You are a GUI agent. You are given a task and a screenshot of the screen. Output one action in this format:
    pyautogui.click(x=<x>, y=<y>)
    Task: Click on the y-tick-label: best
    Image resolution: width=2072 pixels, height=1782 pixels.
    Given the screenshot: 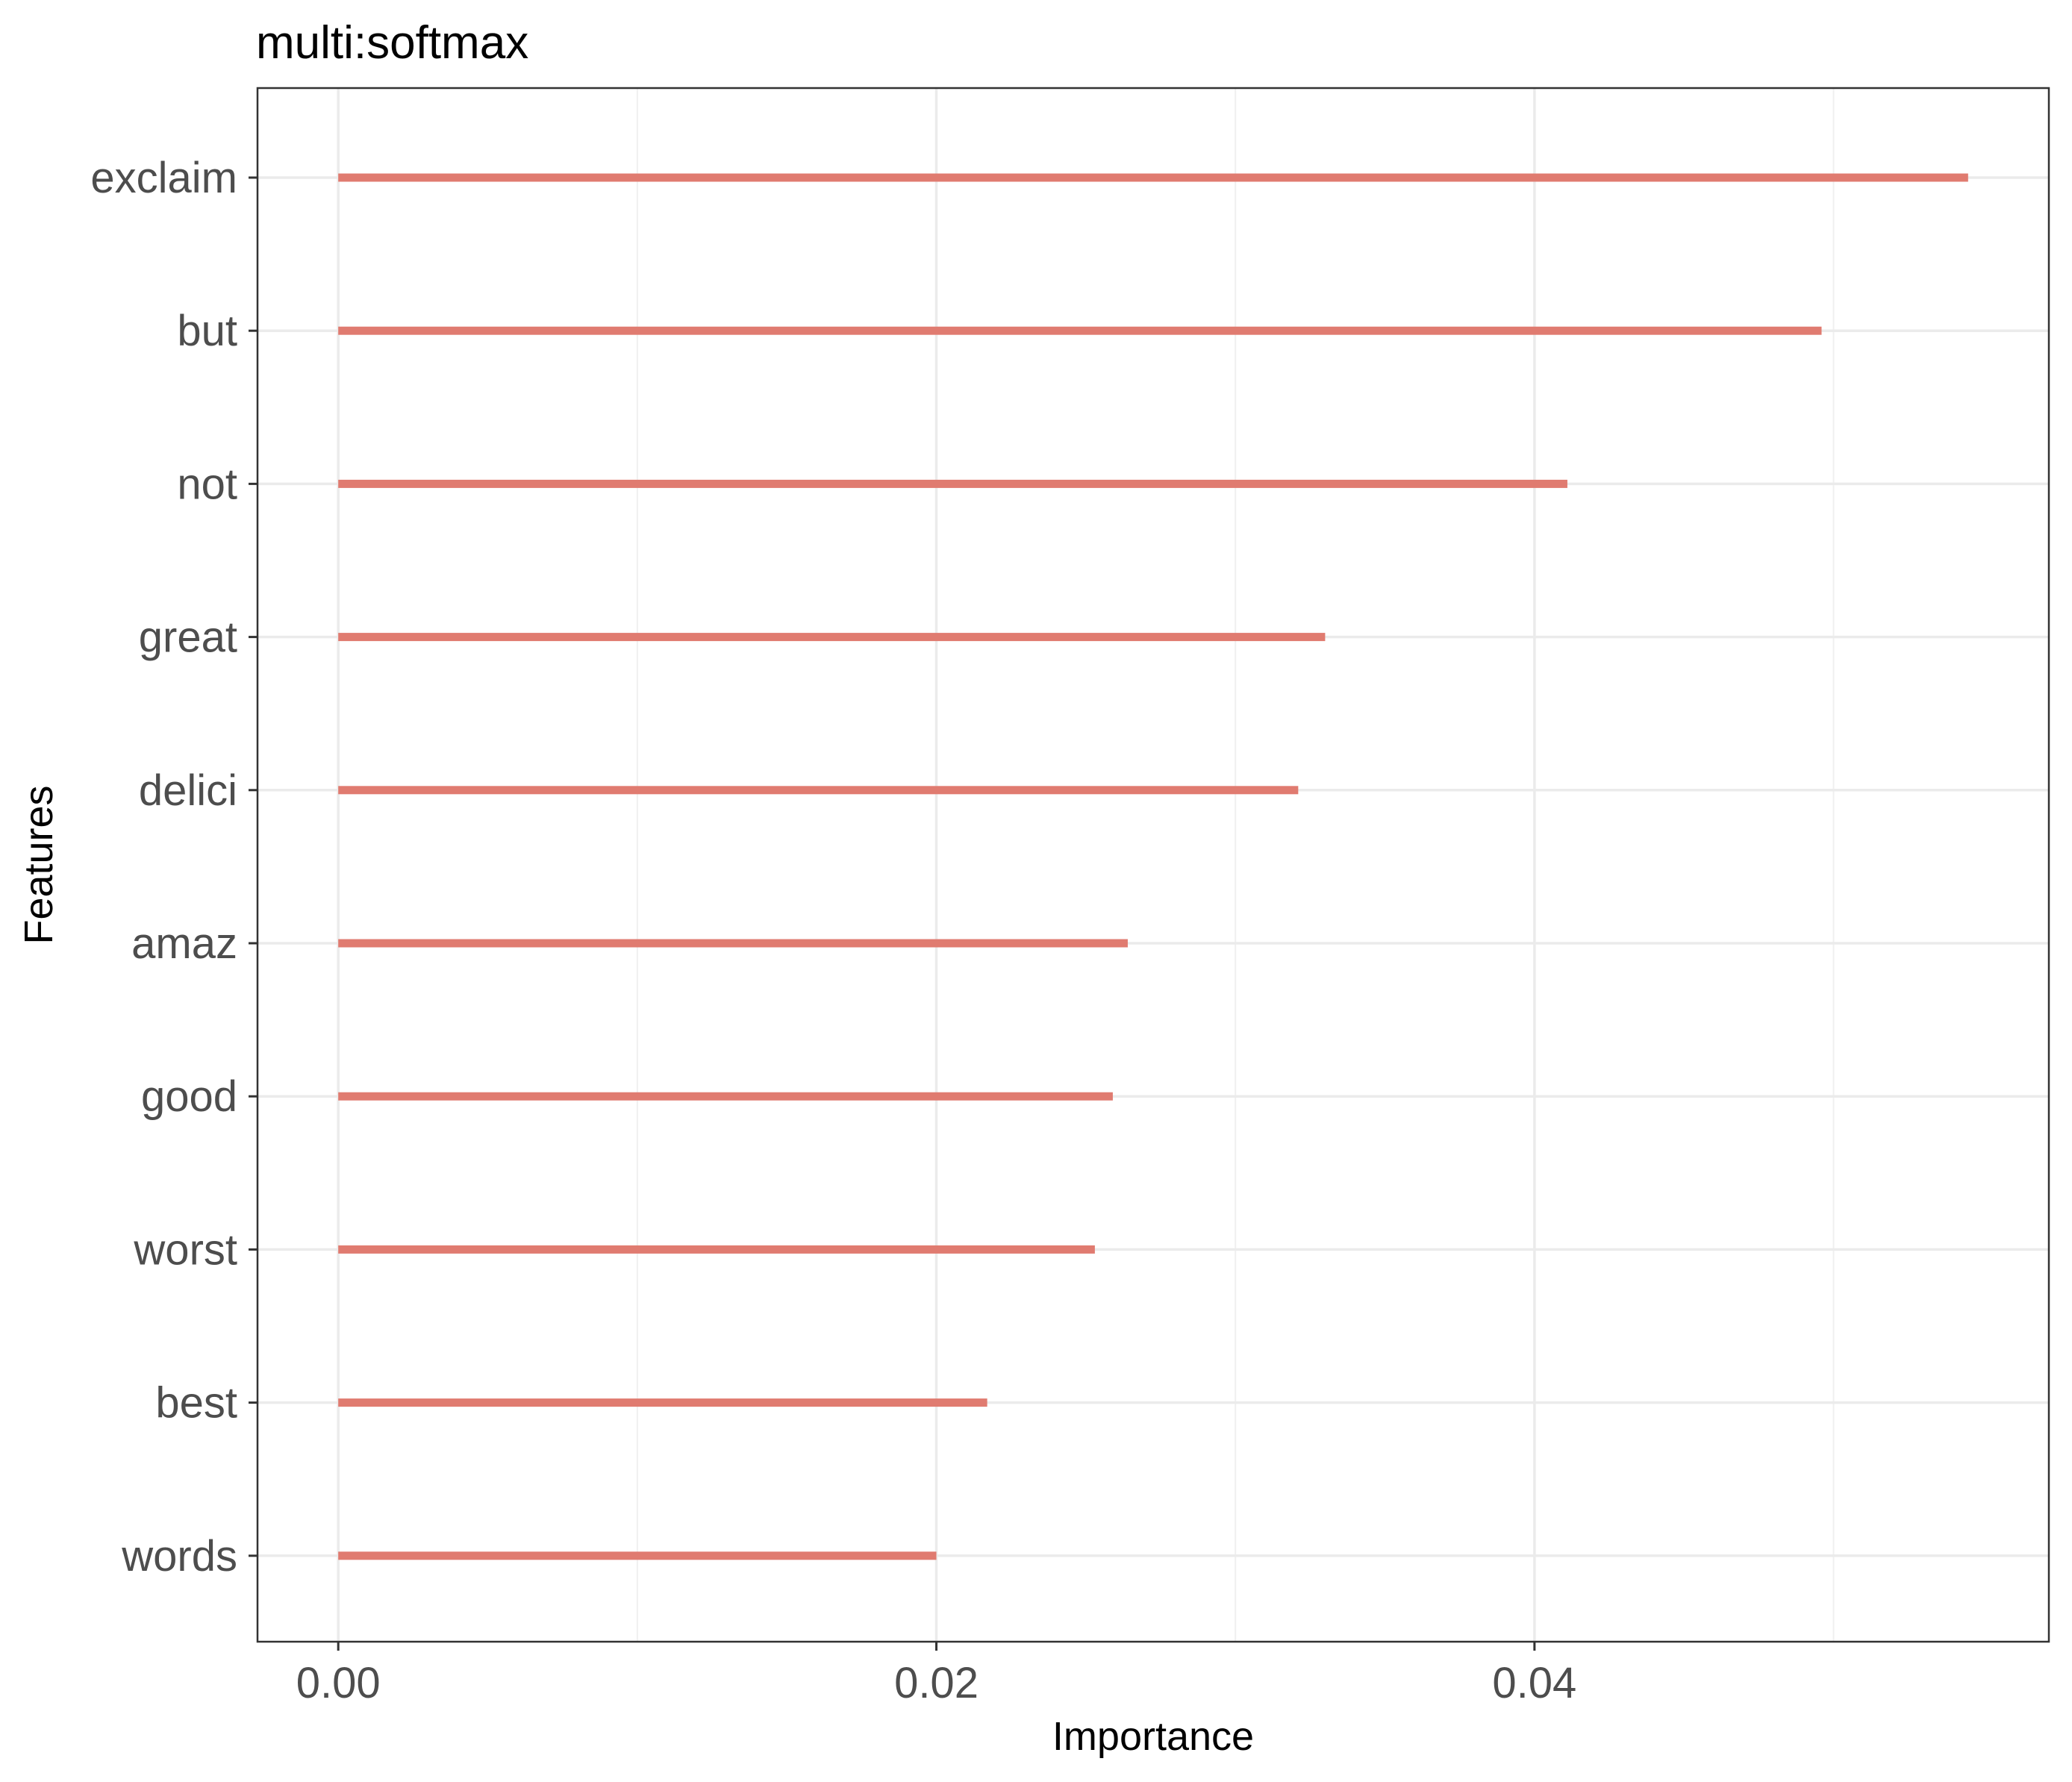 What is the action you would take?
    pyautogui.click(x=196, y=1403)
    